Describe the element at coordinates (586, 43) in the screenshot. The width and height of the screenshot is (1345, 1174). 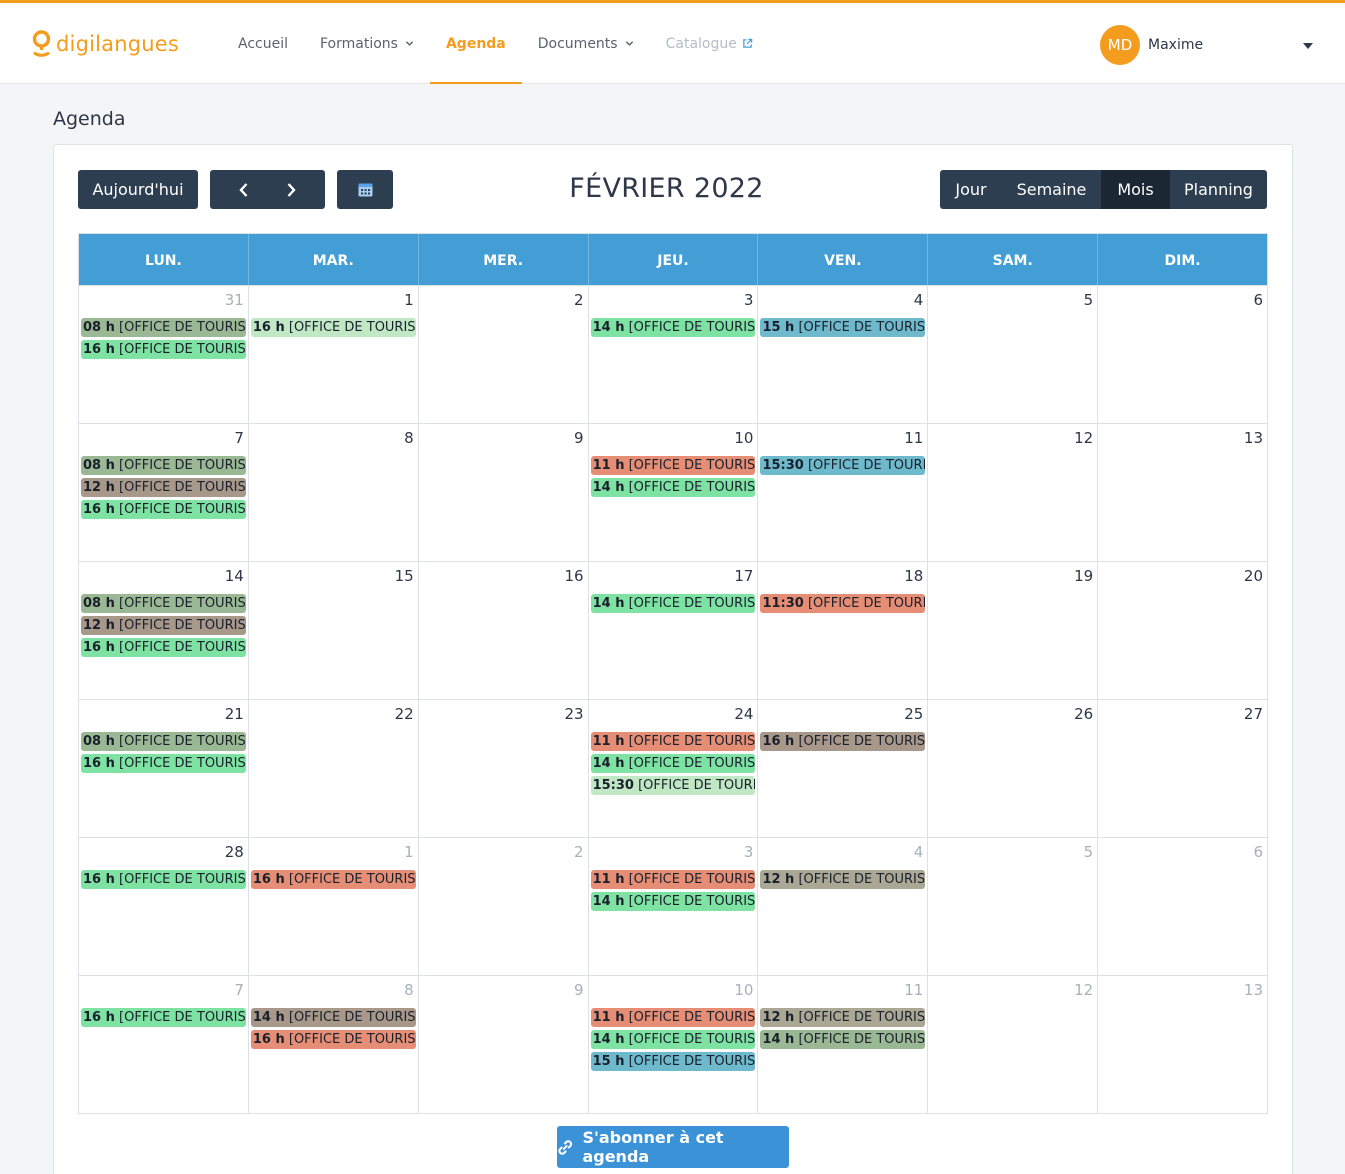
I see `nav-item-documents: Documents` at that location.